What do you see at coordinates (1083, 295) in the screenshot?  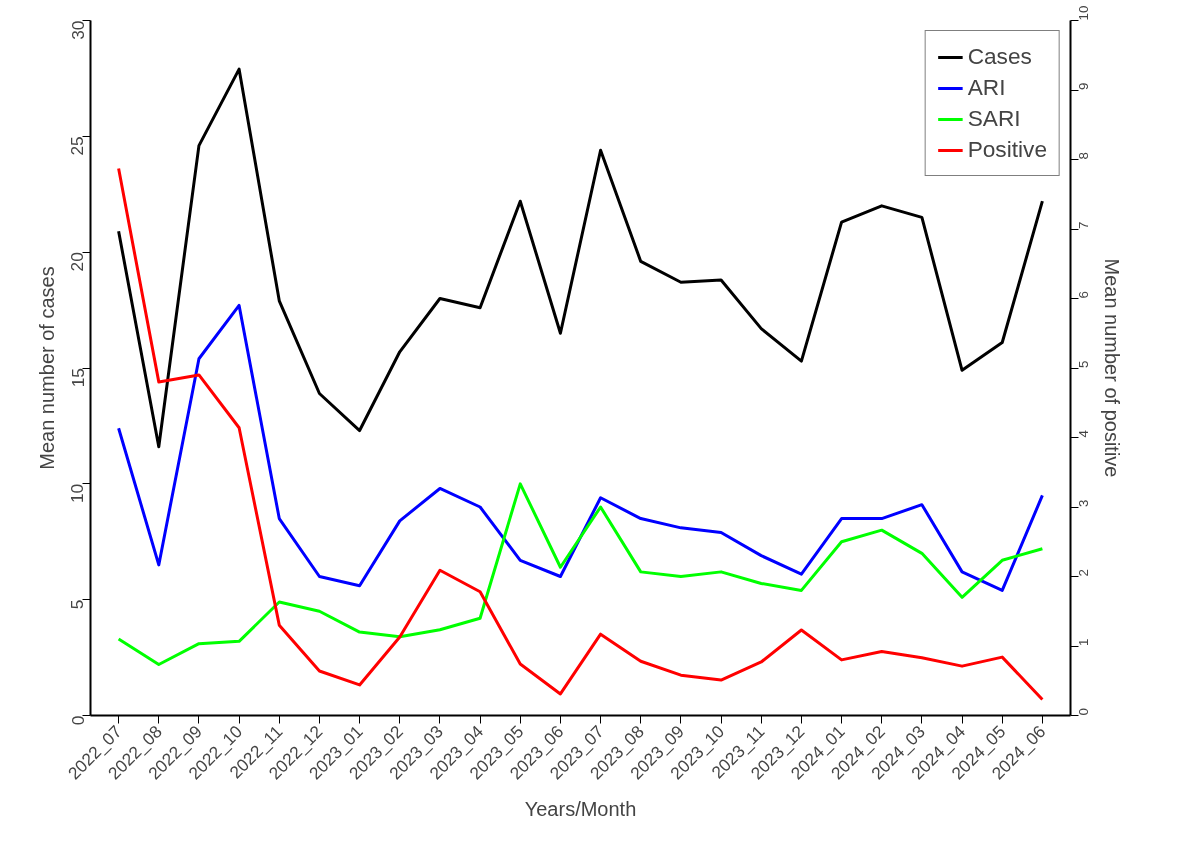 I see `y2-tick-label: 6` at bounding box center [1083, 295].